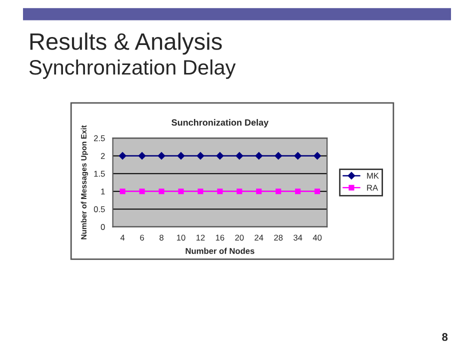  What do you see at coordinates (142, 237) in the screenshot?
I see `x-tick-label: 6` at bounding box center [142, 237].